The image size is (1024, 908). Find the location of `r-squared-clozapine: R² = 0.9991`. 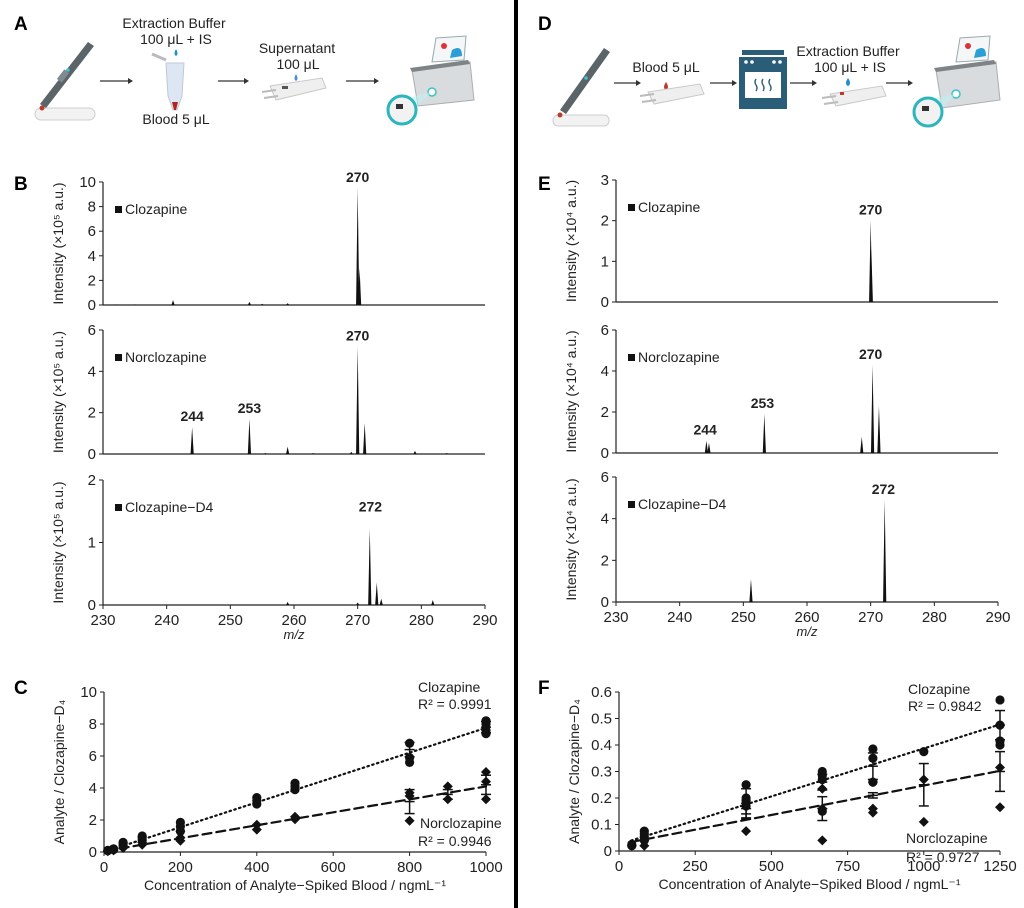

r-squared-clozapine: R² = 0.9991 is located at coordinates (455, 704).